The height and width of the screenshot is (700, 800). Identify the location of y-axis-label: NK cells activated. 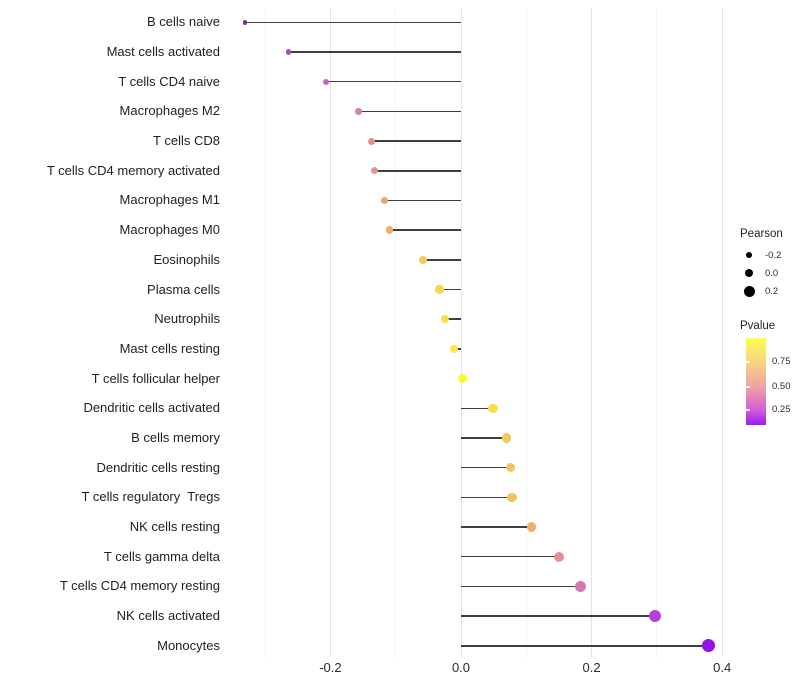
(168, 616).